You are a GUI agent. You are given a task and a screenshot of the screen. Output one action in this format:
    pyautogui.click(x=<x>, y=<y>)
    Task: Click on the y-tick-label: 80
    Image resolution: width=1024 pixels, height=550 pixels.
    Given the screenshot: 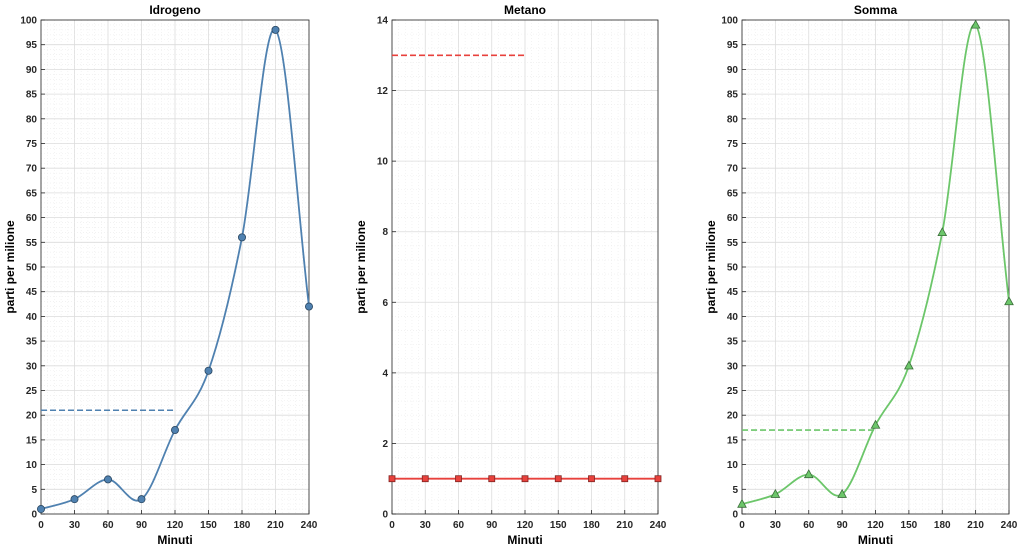 What is the action you would take?
    pyautogui.click(x=733, y=119)
    